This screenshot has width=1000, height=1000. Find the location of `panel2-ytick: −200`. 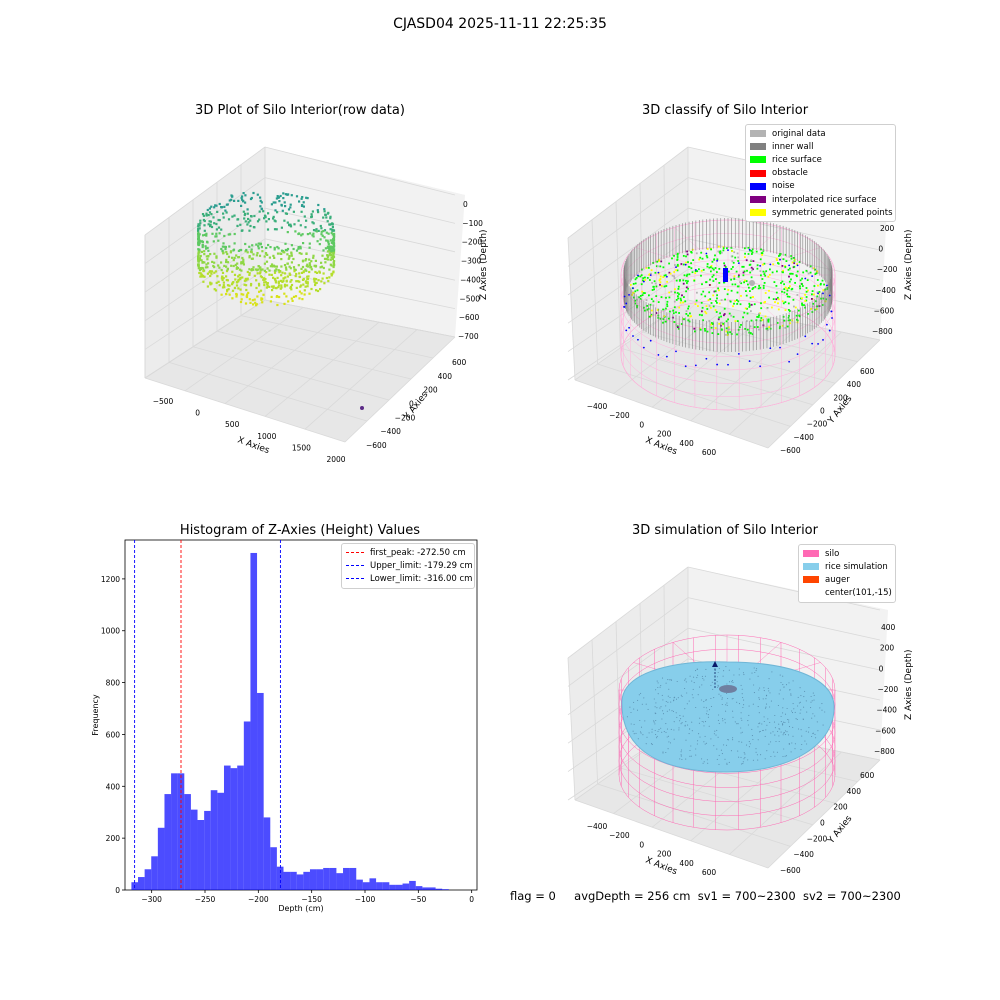

panel2-ytick: −200 is located at coordinates (817, 424).